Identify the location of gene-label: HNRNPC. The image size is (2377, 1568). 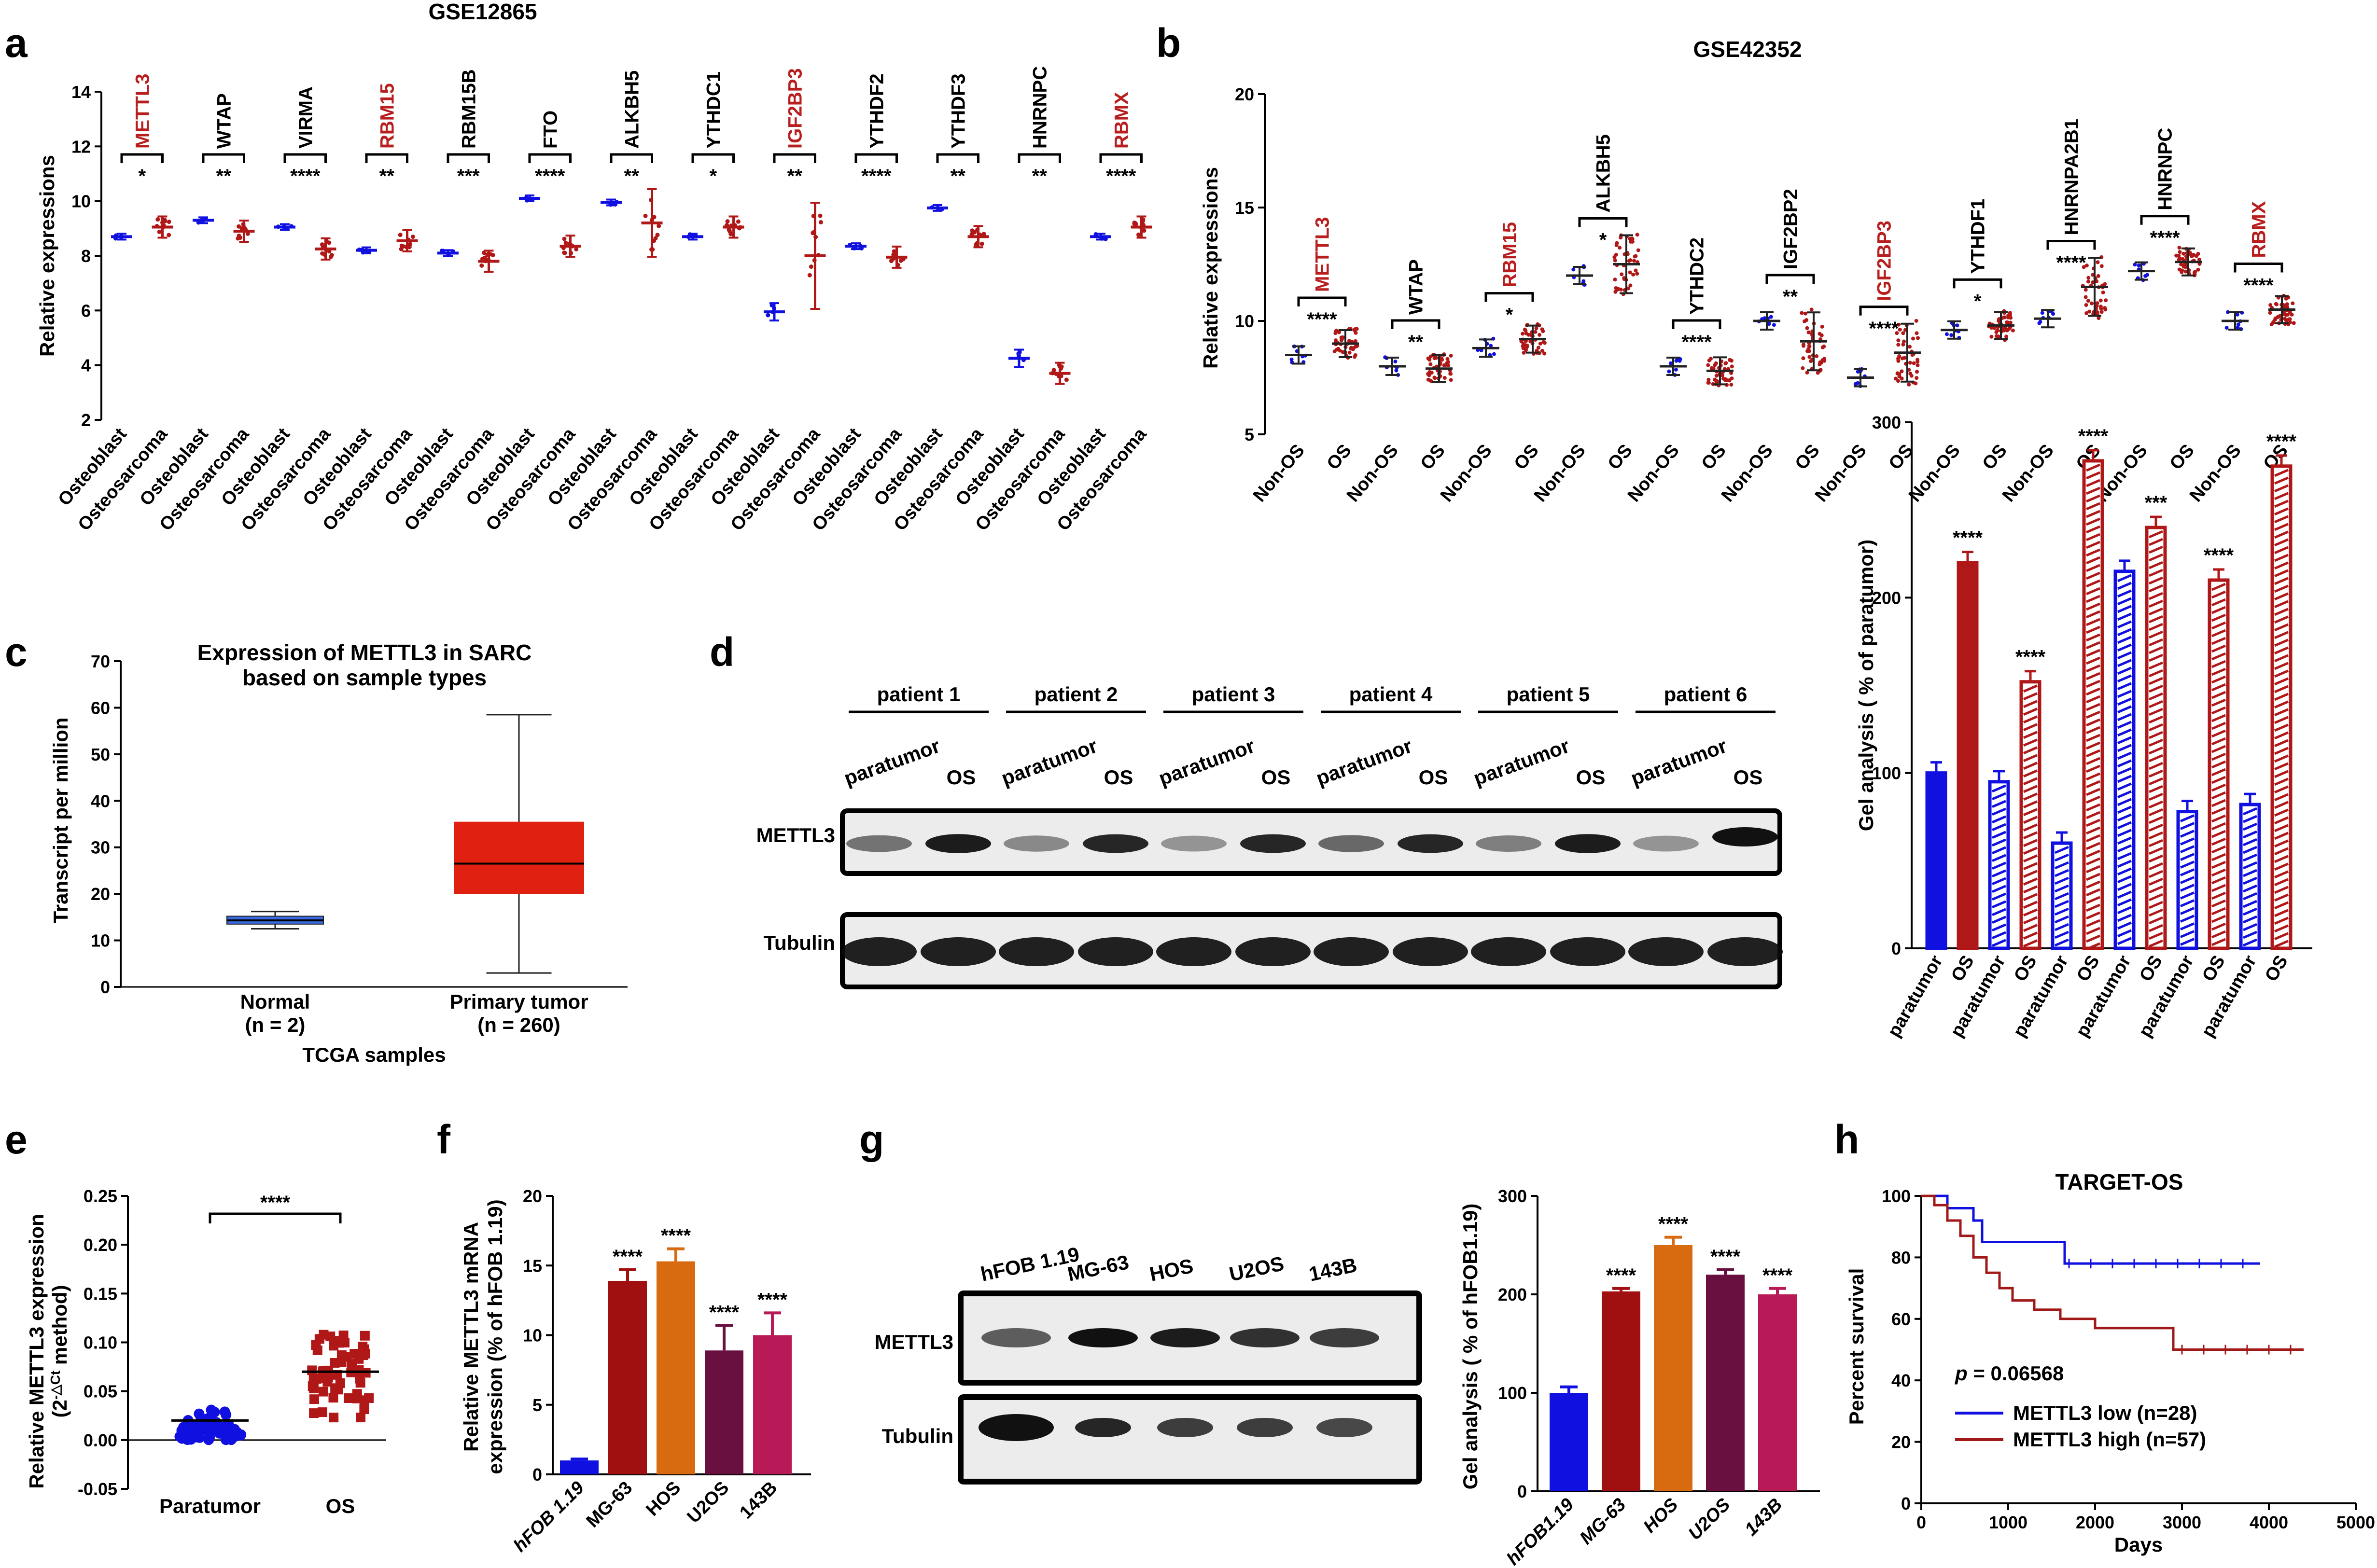
(2165, 169).